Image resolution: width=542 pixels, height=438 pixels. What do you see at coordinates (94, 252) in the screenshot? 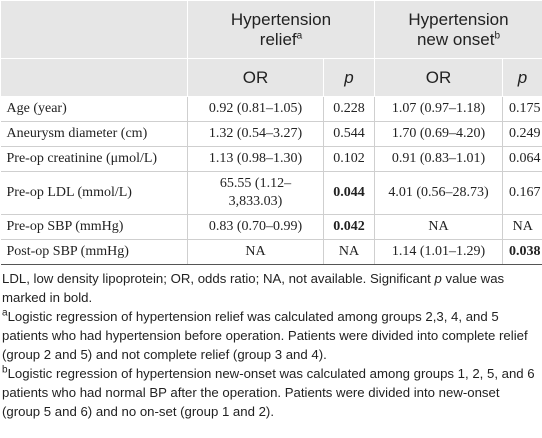
I see `row-label: Post-op SBP (mmHg)` at bounding box center [94, 252].